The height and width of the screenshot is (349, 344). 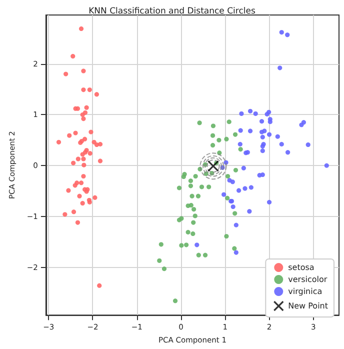 I want to click on legend-label: virginica, so click(x=305, y=291).